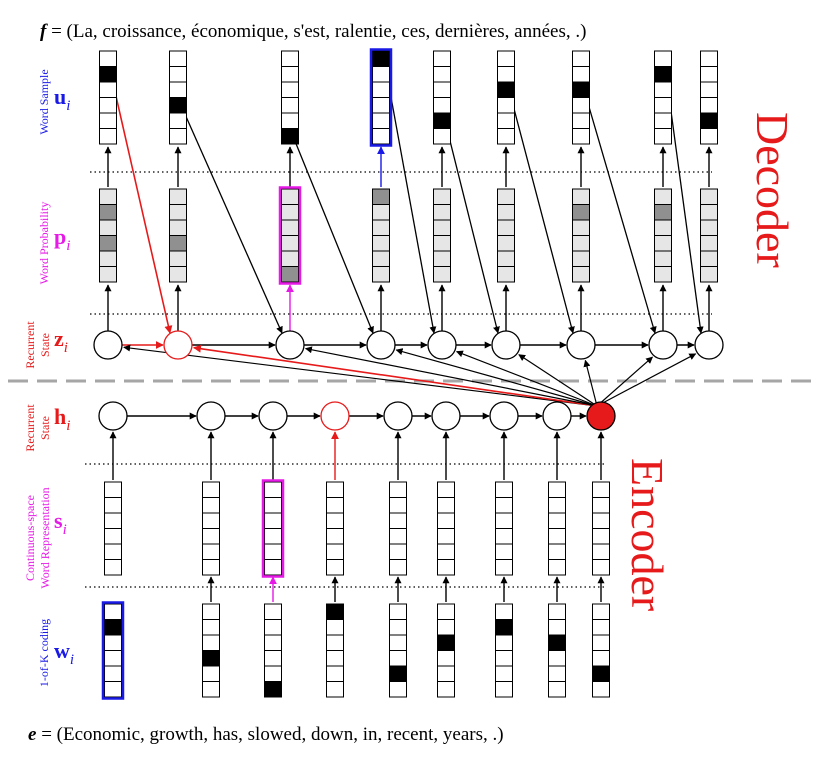  Describe the element at coordinates (32, 734) in the screenshot. I see `source-sentence-symbol: e` at that location.